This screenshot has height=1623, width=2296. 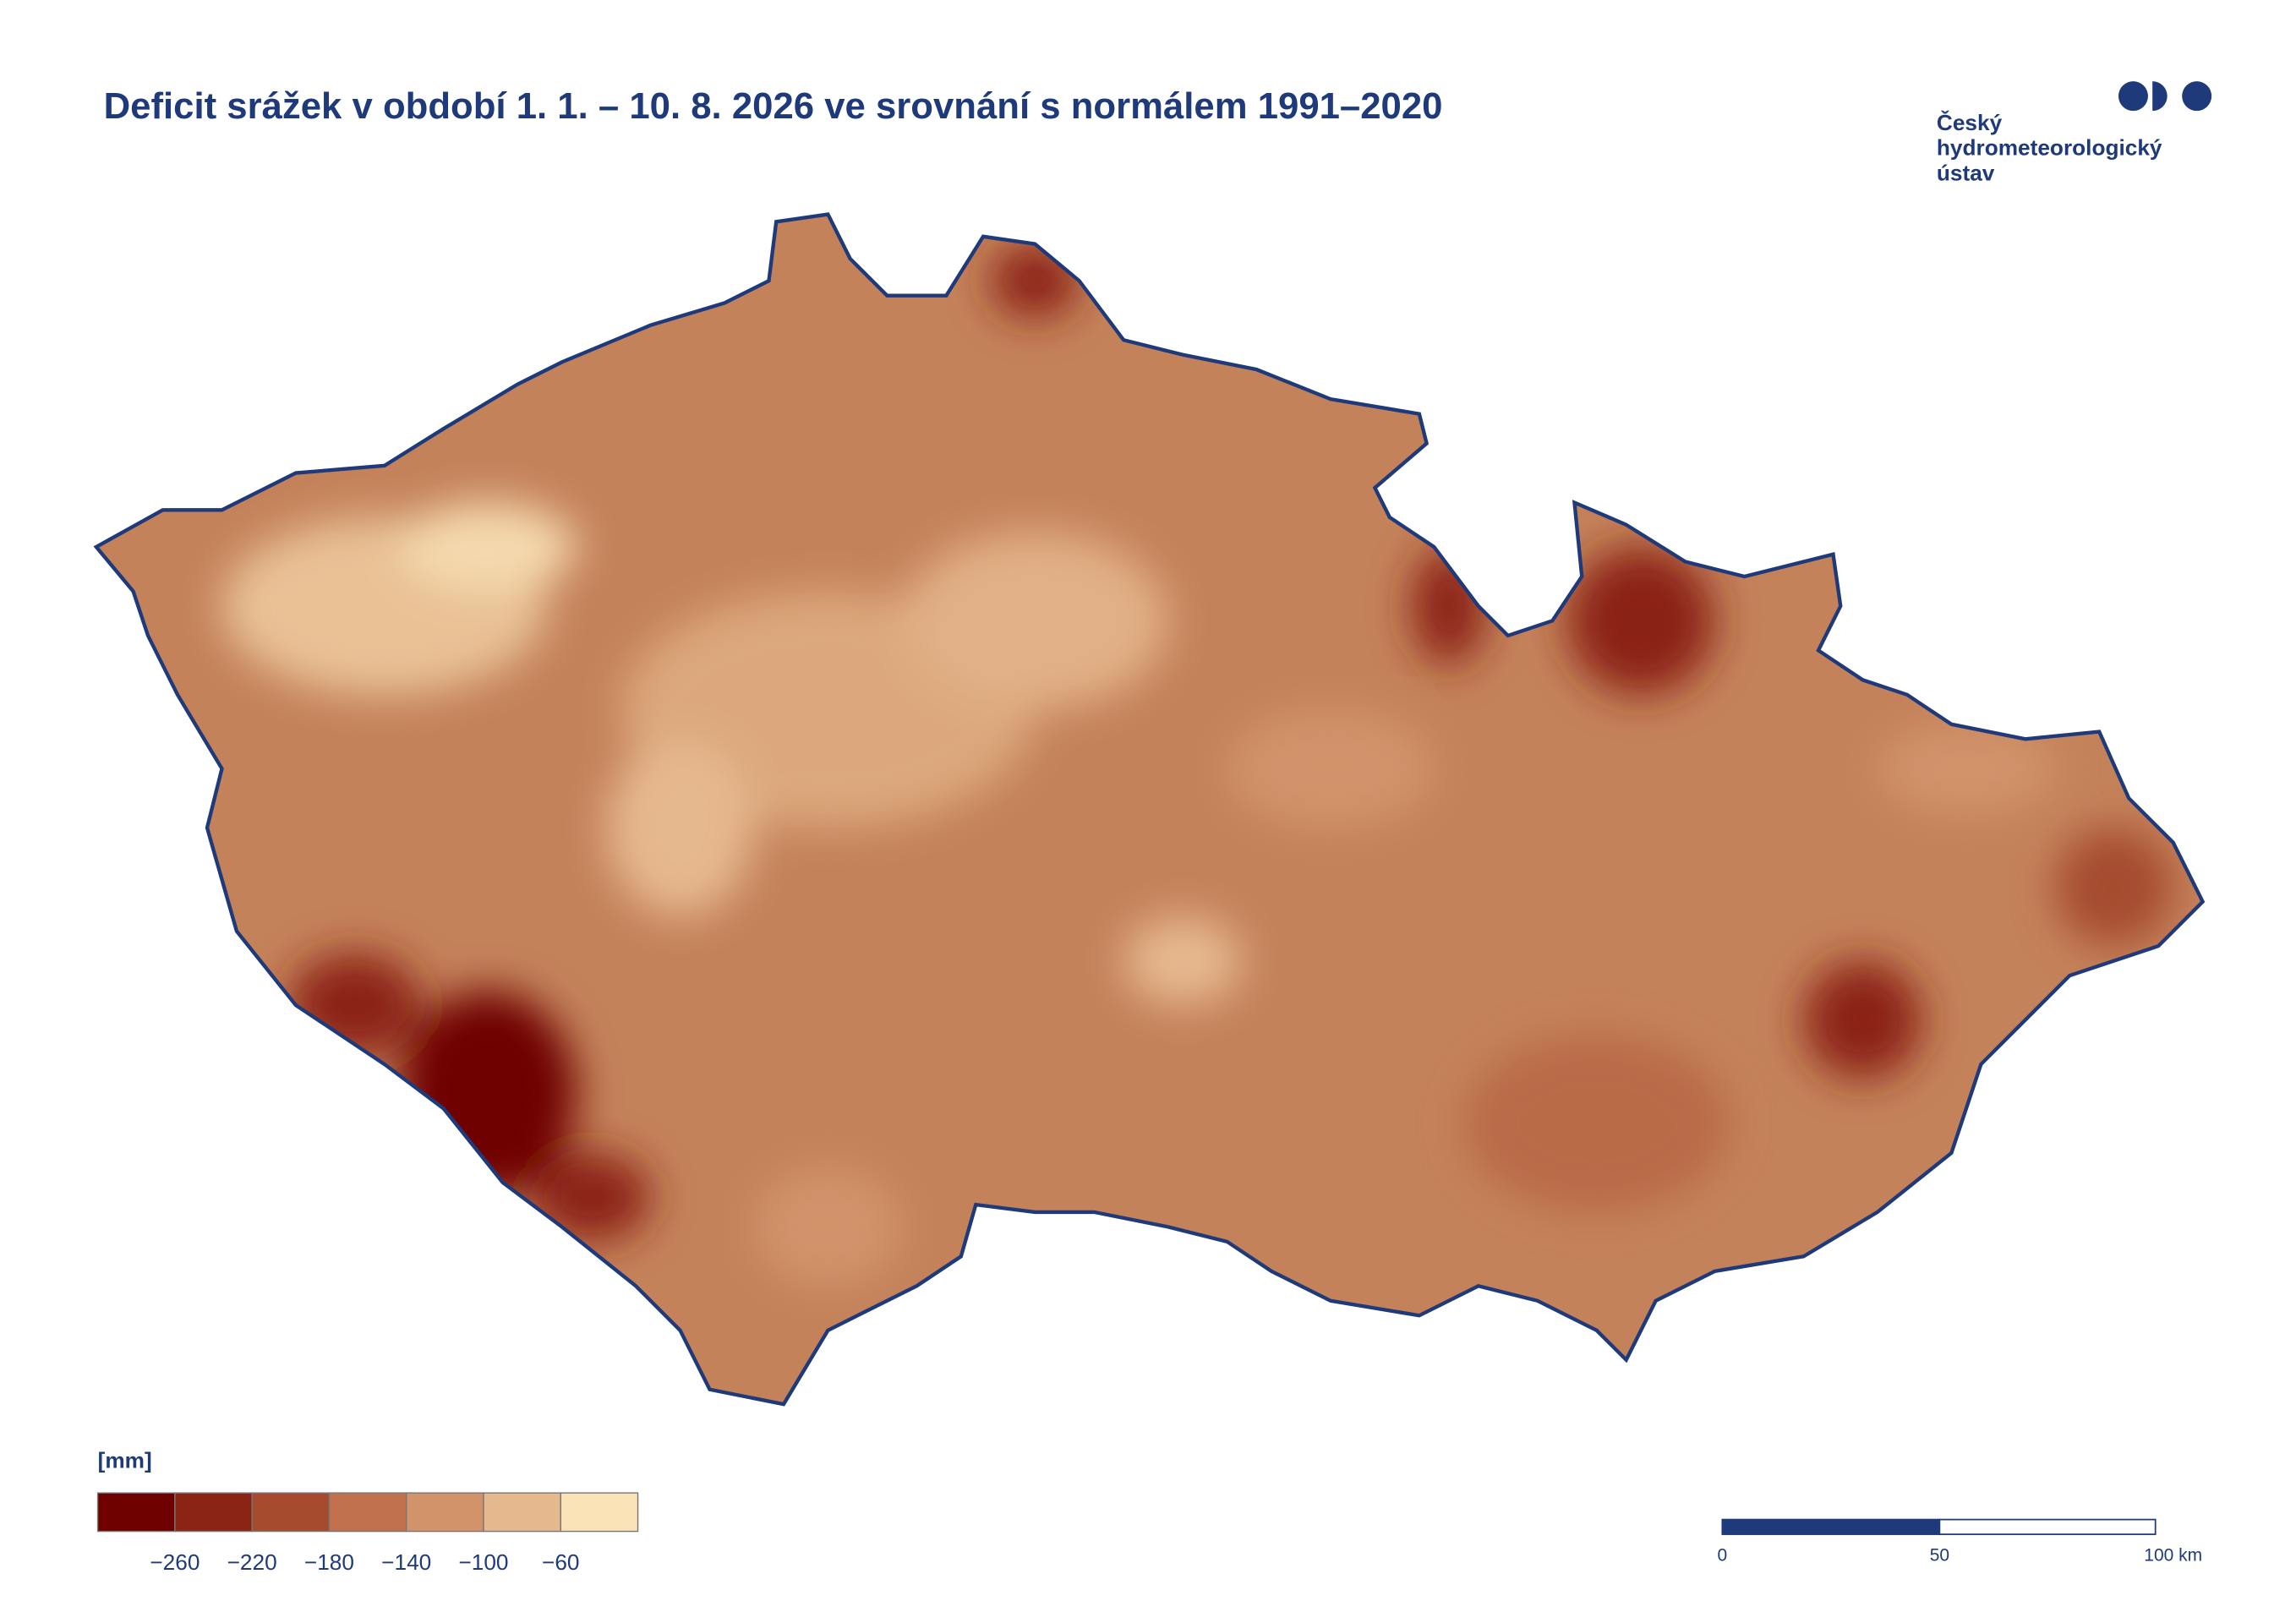 What do you see at coordinates (560, 1562) in the screenshot?
I see `legend-tick: −60` at bounding box center [560, 1562].